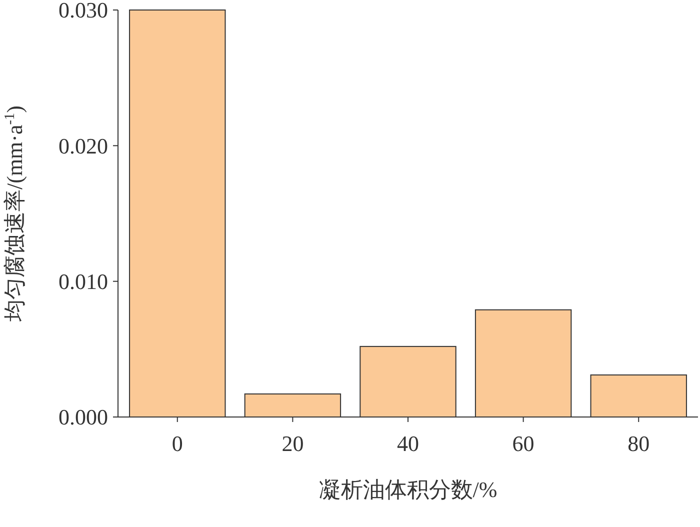 The image size is (700, 527). Describe the element at coordinates (408, 443) in the screenshot. I see `x-tick-label: 40` at that location.